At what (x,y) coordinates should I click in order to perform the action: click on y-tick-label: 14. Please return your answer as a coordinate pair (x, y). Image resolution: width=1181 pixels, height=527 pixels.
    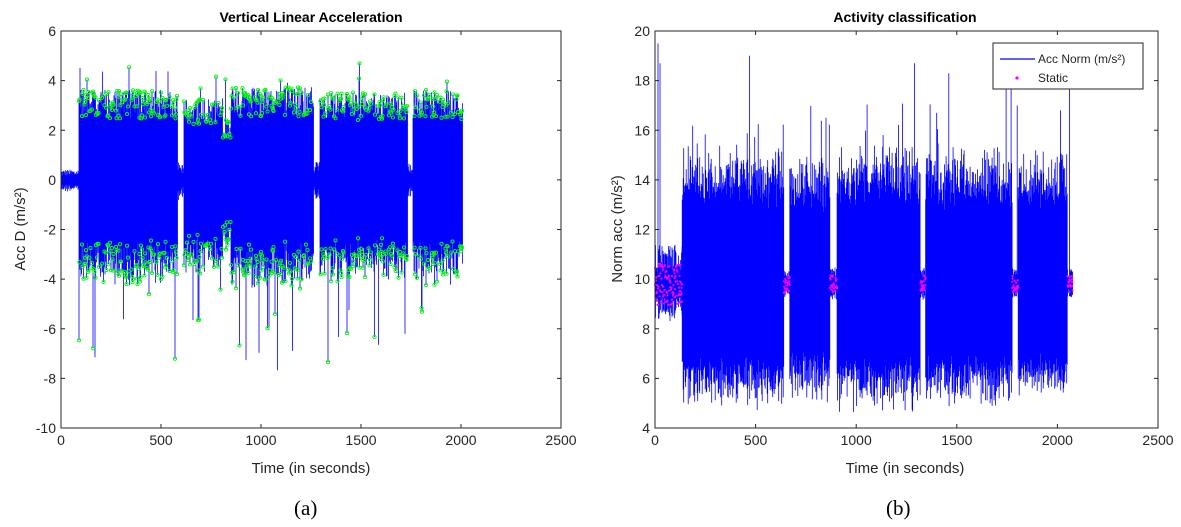
    Looking at the image, I should click on (642, 180).